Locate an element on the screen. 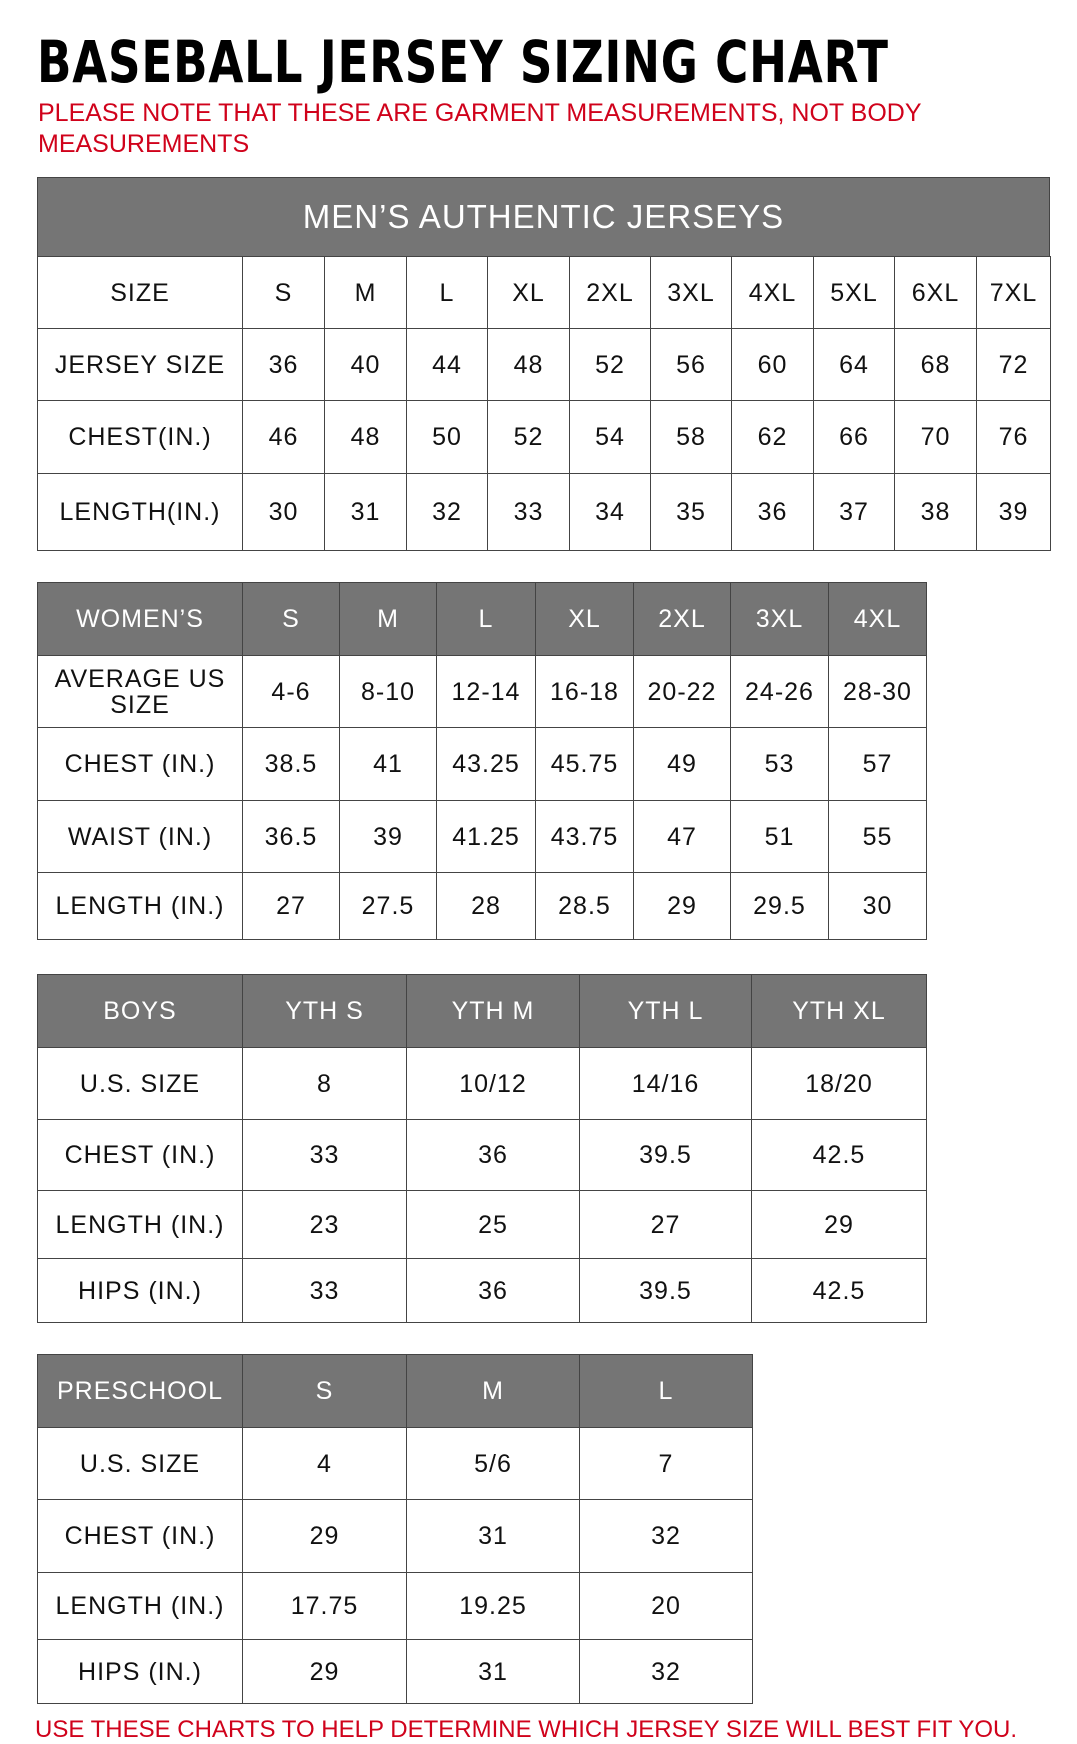 This screenshot has height=1744, width=1077. row-label-cell: U.S. SIZE is located at coordinates (140, 1464).